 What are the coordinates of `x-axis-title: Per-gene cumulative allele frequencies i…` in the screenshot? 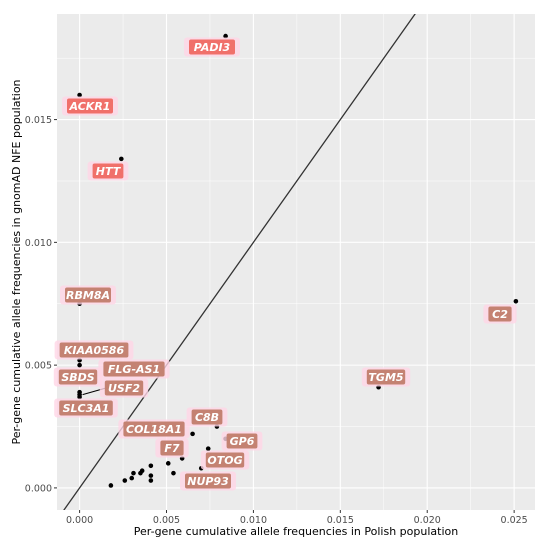 It's located at (296, 531).